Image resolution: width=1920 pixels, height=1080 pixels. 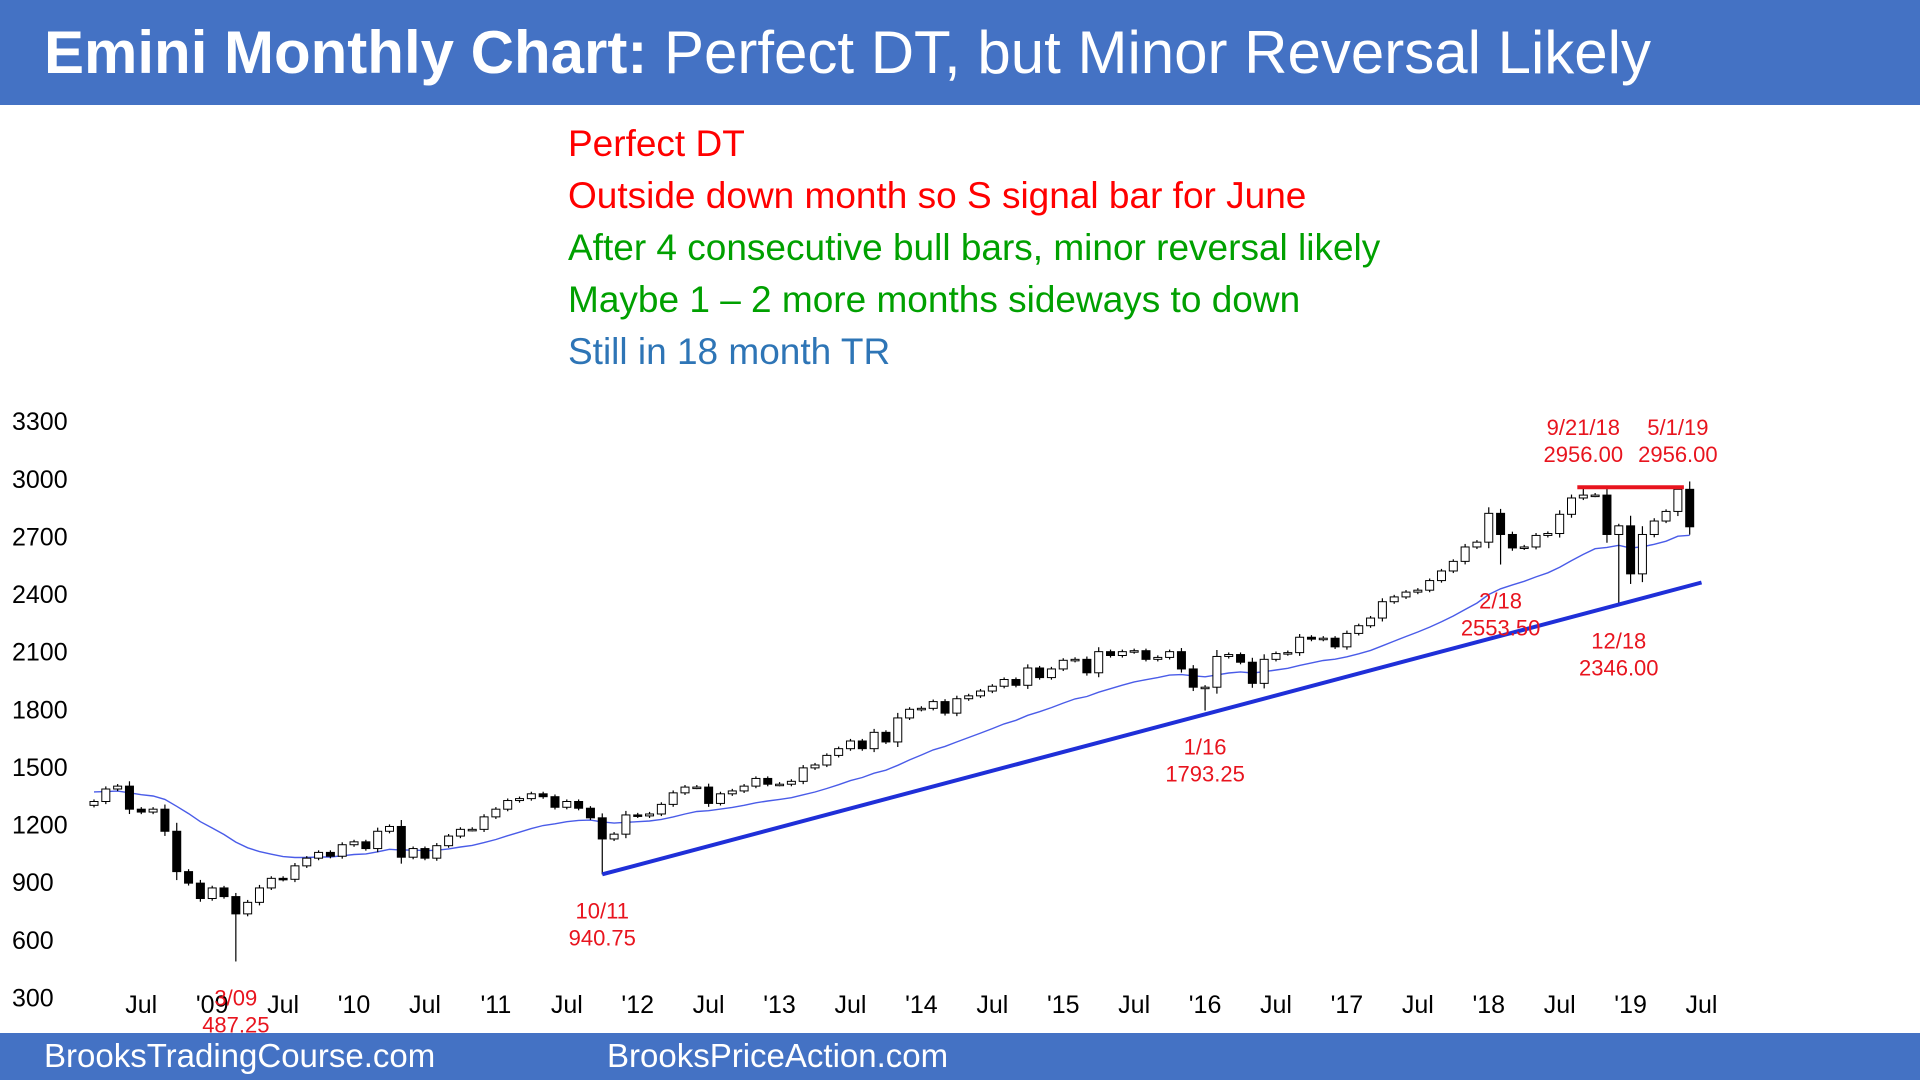 I want to click on x-tick-label: Jul, so click(x=1276, y=1005).